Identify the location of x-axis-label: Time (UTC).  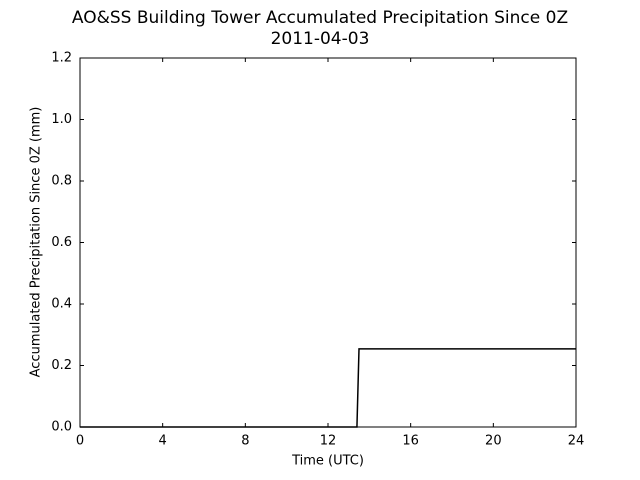
(327, 461).